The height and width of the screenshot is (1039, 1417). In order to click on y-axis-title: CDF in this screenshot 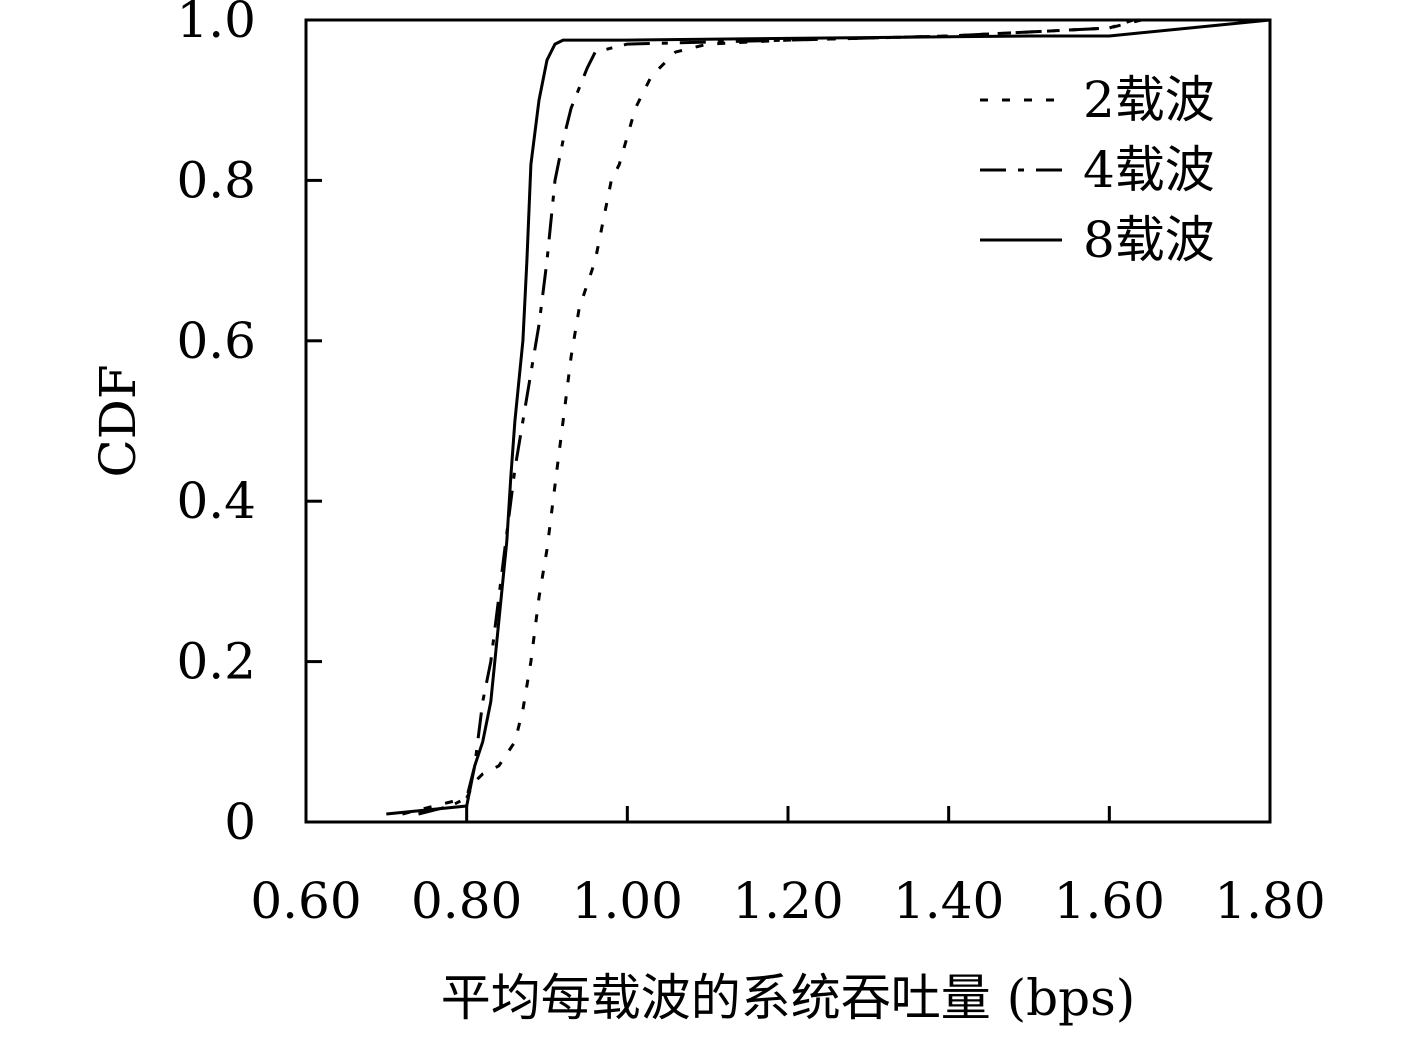, I will do `click(118, 420)`.